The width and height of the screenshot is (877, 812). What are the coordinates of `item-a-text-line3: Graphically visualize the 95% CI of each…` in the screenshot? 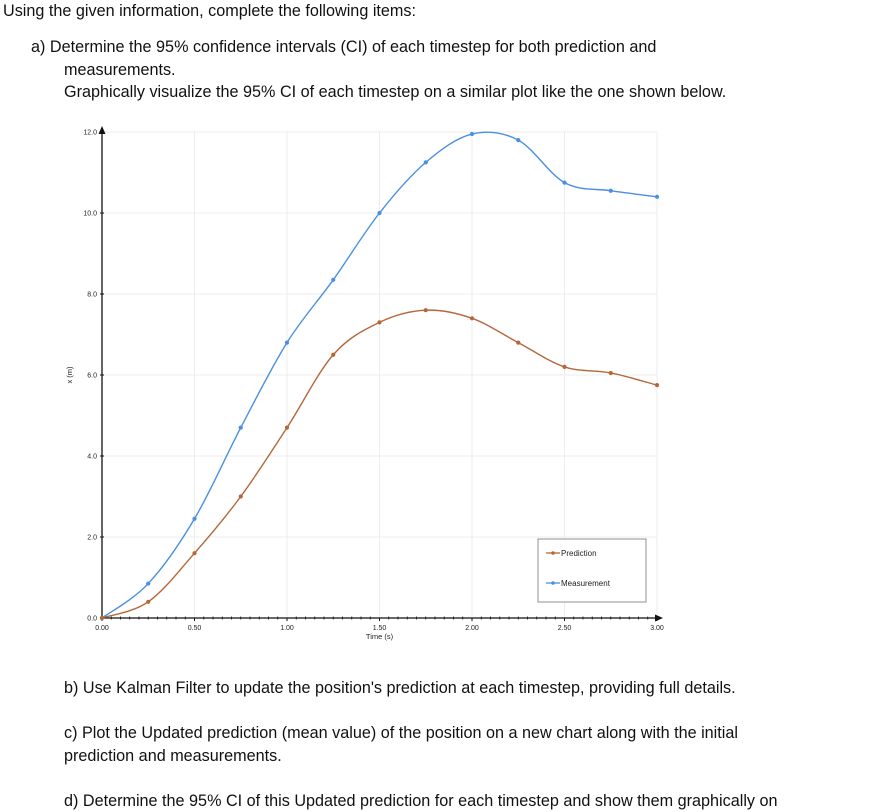 It's located at (395, 92).